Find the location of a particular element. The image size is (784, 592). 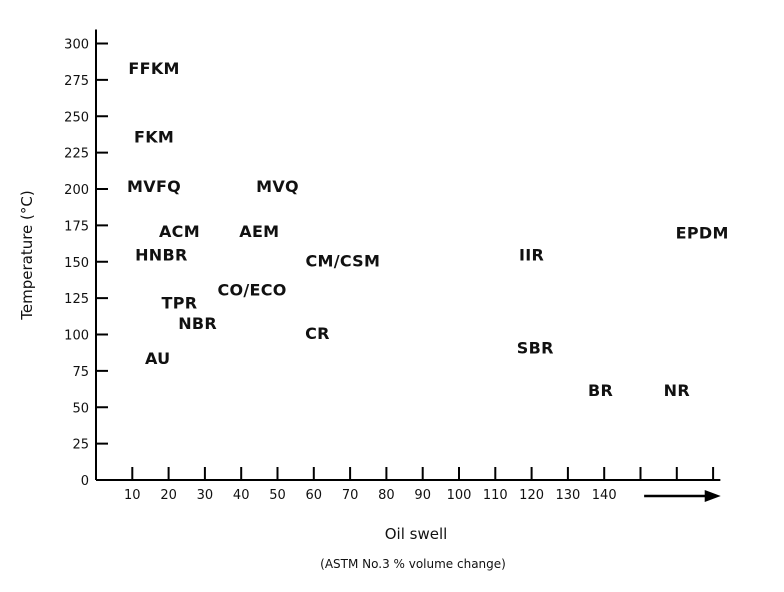

point-label-nbr: NBR is located at coordinates (197, 323).